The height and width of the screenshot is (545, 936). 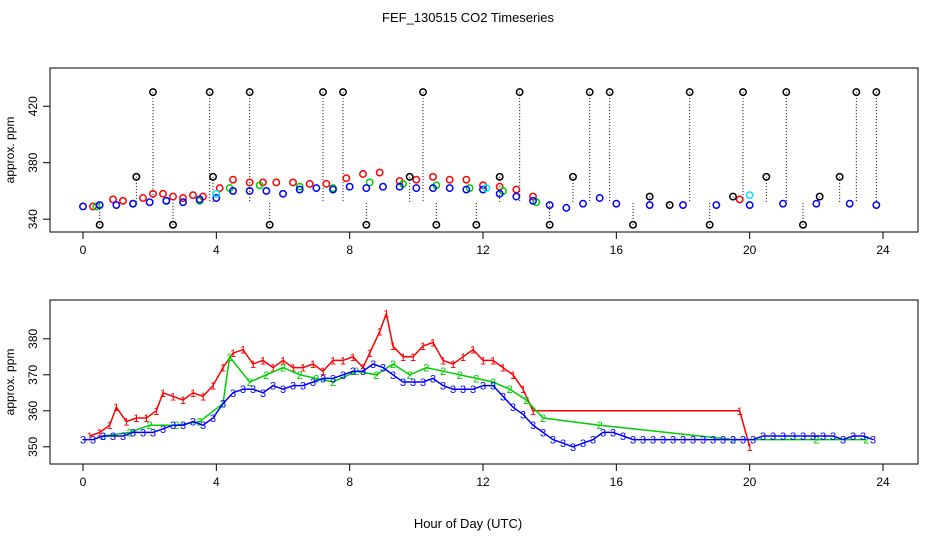 I want to click on y-tick-label: 340, so click(x=33, y=219).